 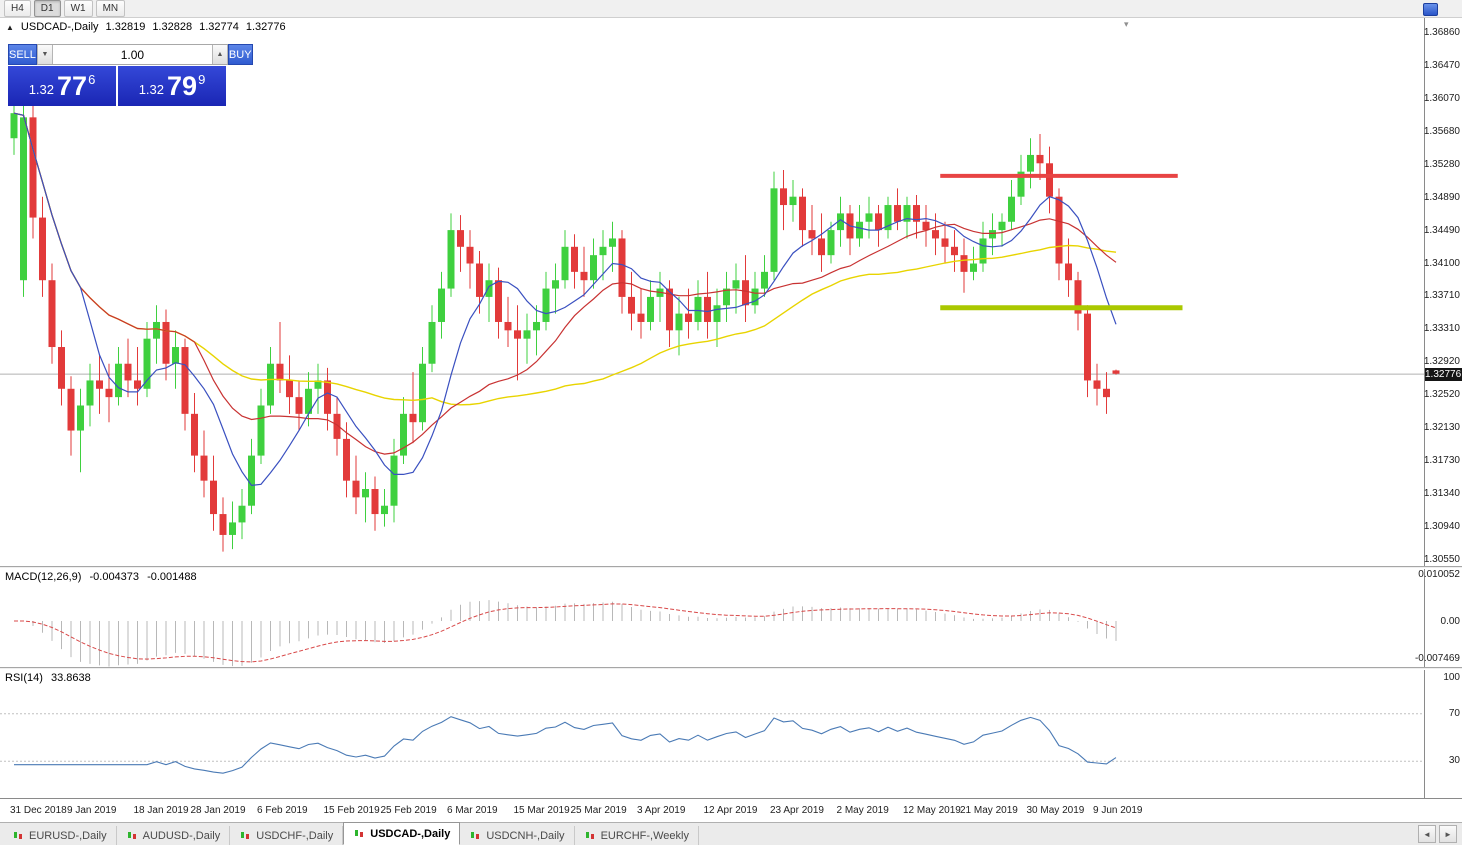 What do you see at coordinates (17, 8) in the screenshot?
I see `timeframe-h4-button: H4` at bounding box center [17, 8].